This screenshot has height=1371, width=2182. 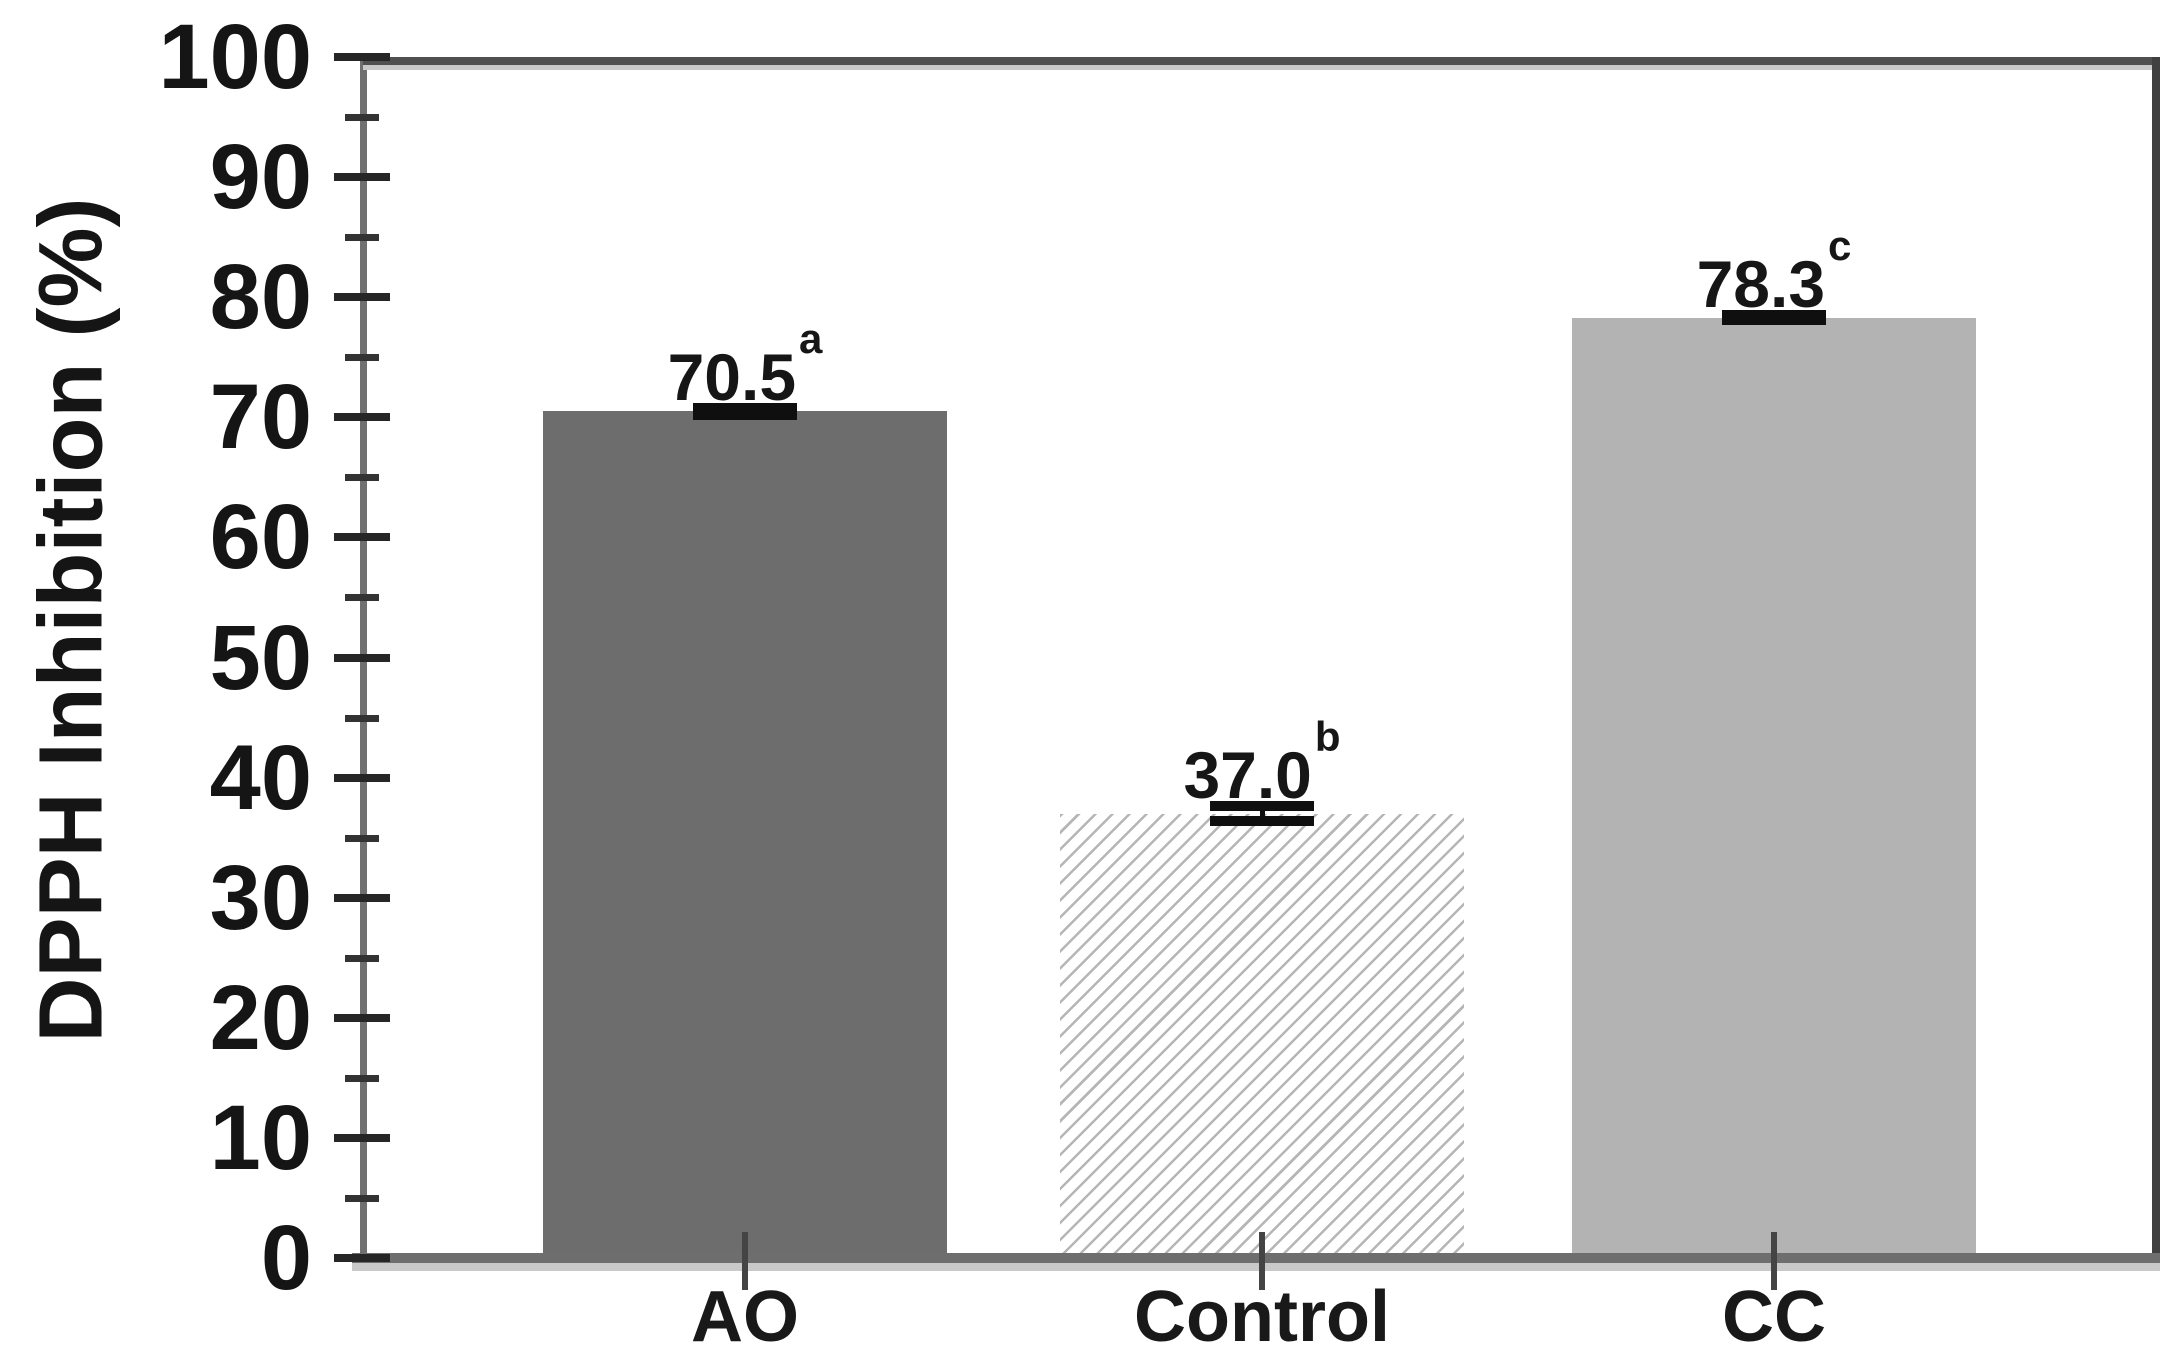 What do you see at coordinates (745, 414) in the screenshot?
I see `error-bar-cap-bottom-ao` at bounding box center [745, 414].